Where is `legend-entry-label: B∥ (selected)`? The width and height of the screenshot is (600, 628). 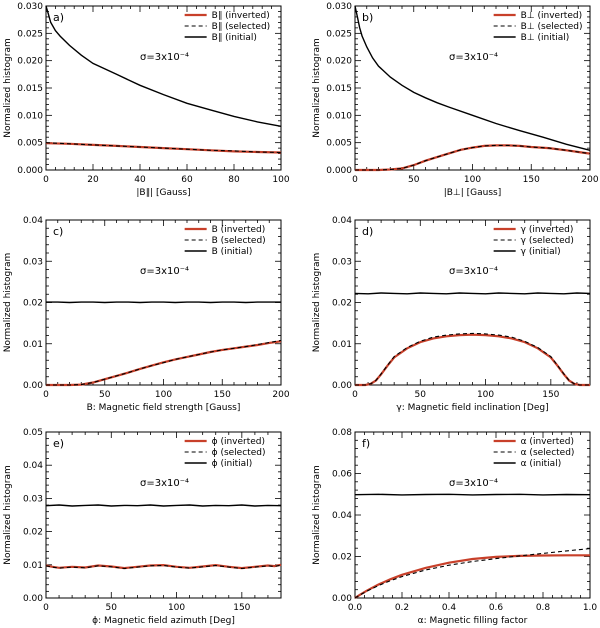
legend-entry-label: B∥ (selected) is located at coordinates (241, 27).